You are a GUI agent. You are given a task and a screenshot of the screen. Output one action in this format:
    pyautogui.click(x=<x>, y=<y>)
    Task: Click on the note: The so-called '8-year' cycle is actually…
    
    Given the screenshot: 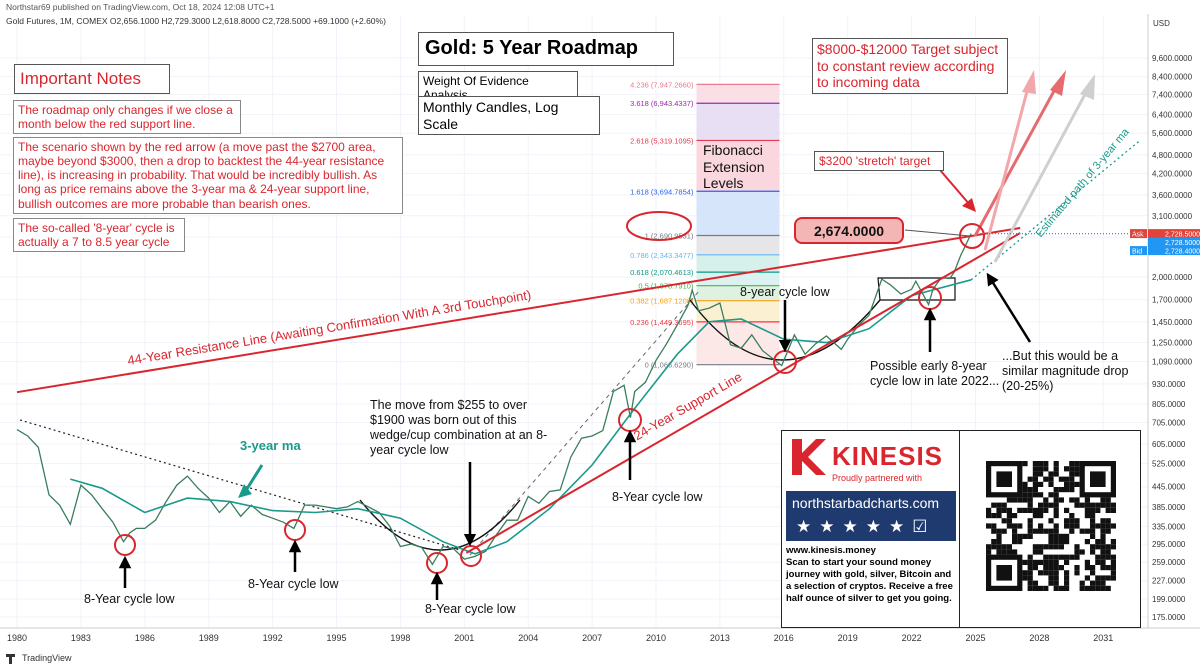 What is the action you would take?
    pyautogui.click(x=99, y=235)
    